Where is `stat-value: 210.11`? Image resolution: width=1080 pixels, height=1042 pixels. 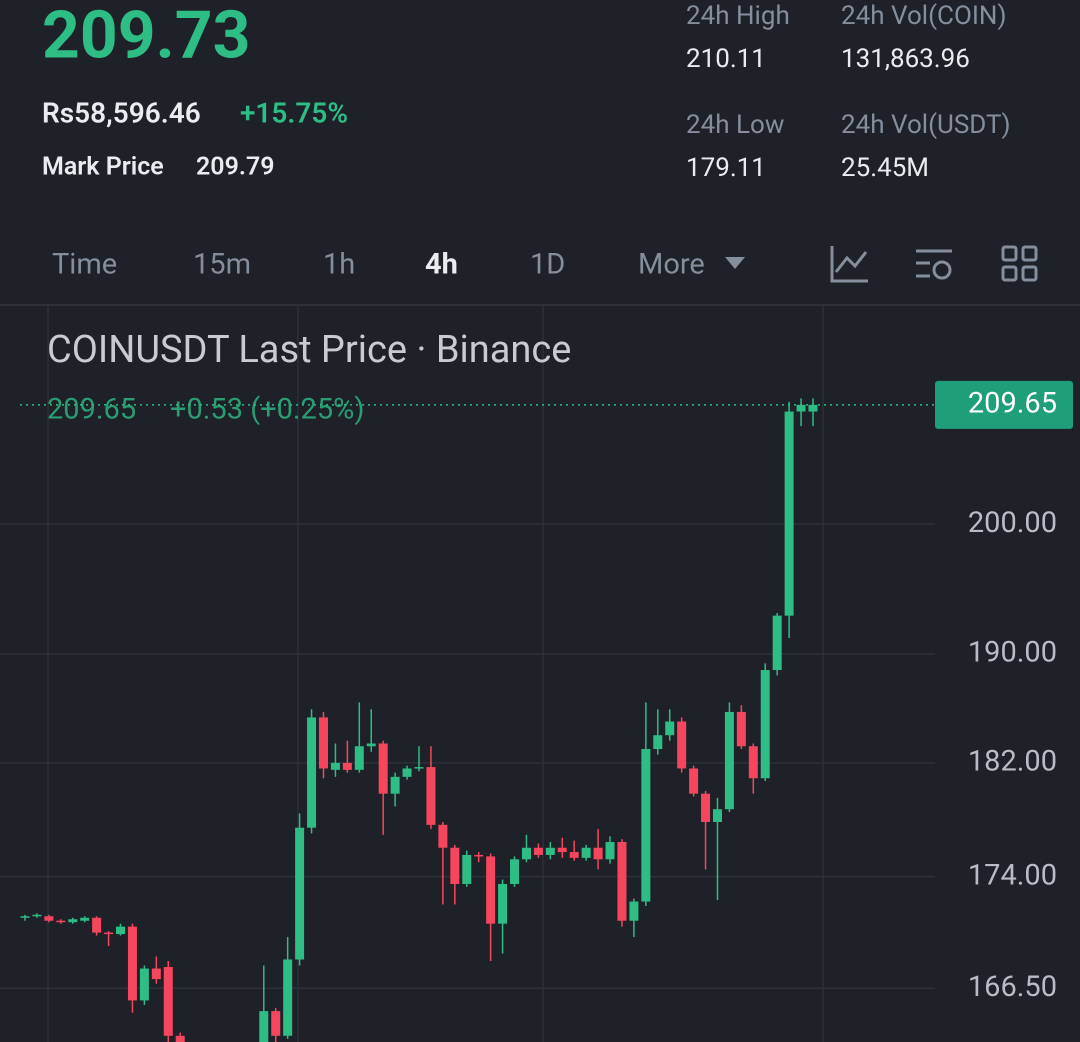
stat-value: 210.11 is located at coordinates (726, 59).